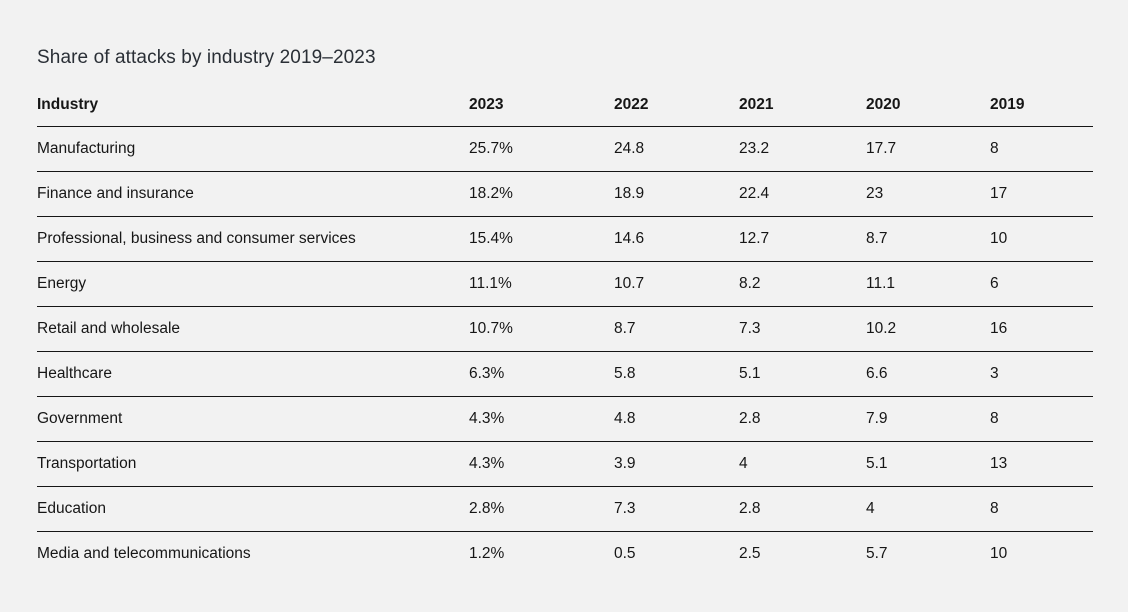 This screenshot has width=1128, height=612. What do you see at coordinates (676, 194) in the screenshot?
I see `value-cell: 18.9` at bounding box center [676, 194].